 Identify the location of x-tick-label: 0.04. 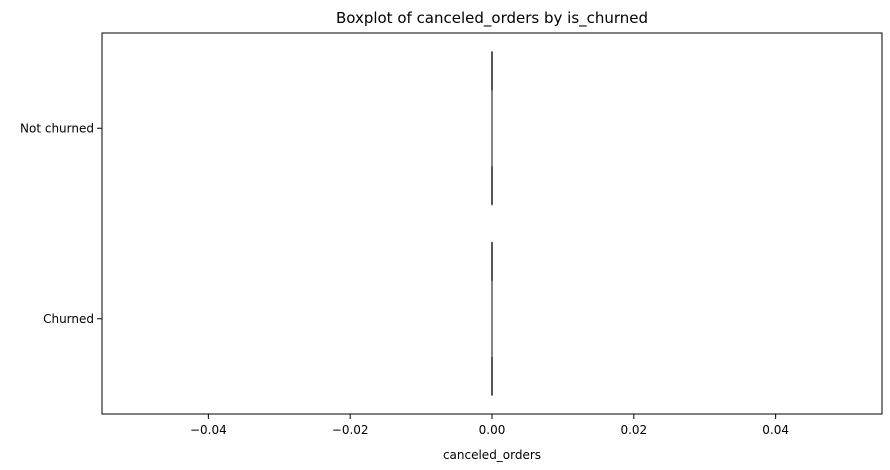
(775, 430).